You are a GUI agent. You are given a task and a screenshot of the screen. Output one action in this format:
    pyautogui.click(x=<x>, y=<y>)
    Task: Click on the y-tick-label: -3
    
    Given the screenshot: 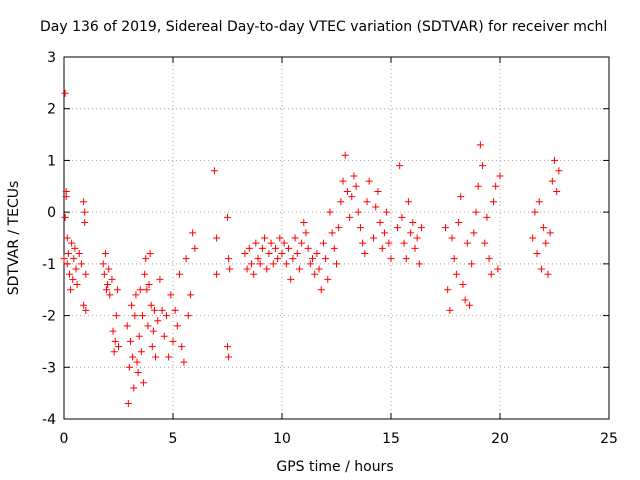 What is the action you would take?
    pyautogui.click(x=49, y=368)
    